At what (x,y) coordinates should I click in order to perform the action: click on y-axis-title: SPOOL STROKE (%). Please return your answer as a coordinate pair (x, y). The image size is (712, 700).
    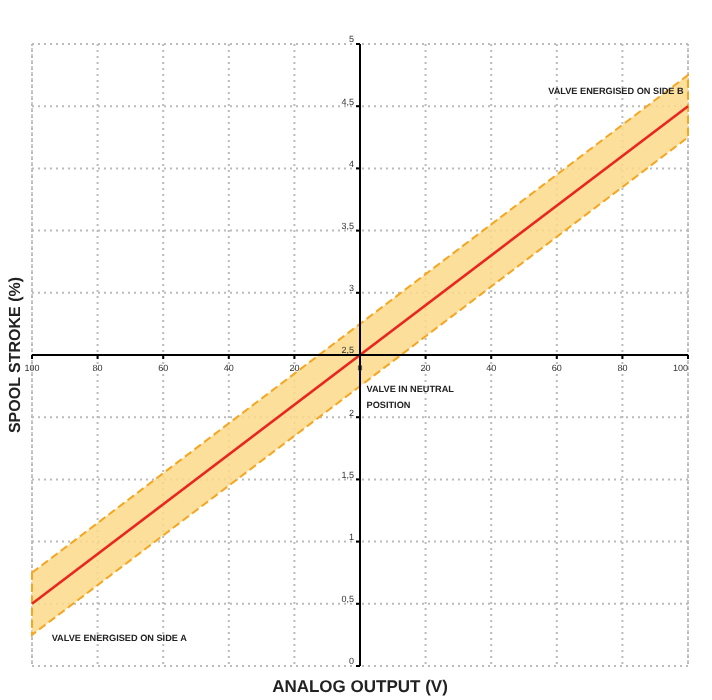
    Looking at the image, I should click on (15, 355).